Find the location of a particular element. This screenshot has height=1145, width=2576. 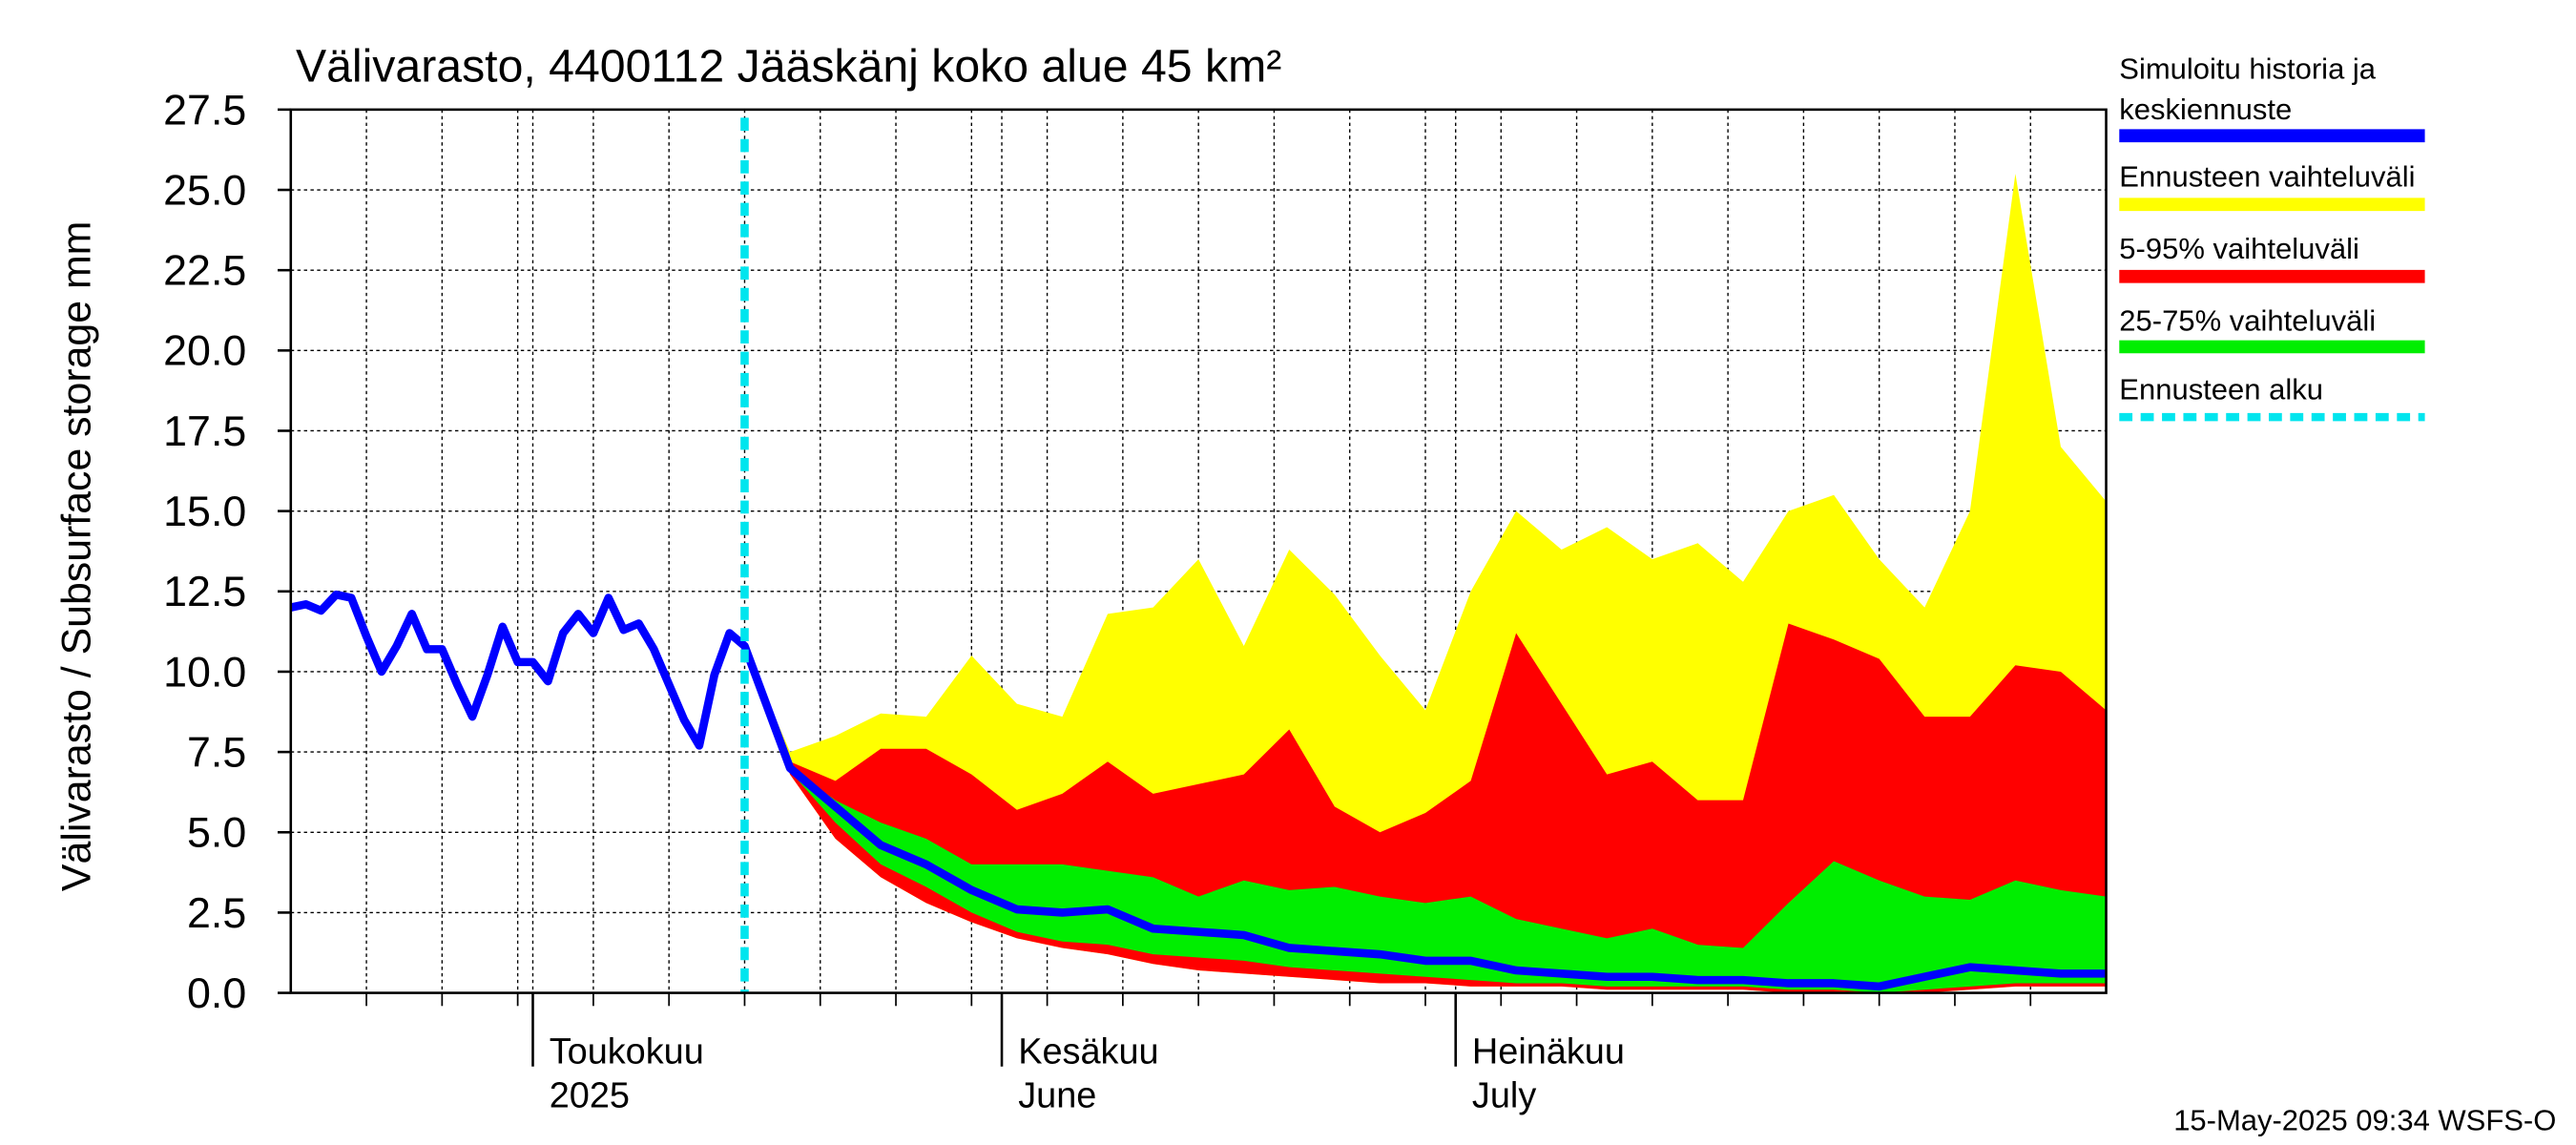

legend-label: Simuloitu historia ja keskiennuste is located at coordinates (2248, 89).